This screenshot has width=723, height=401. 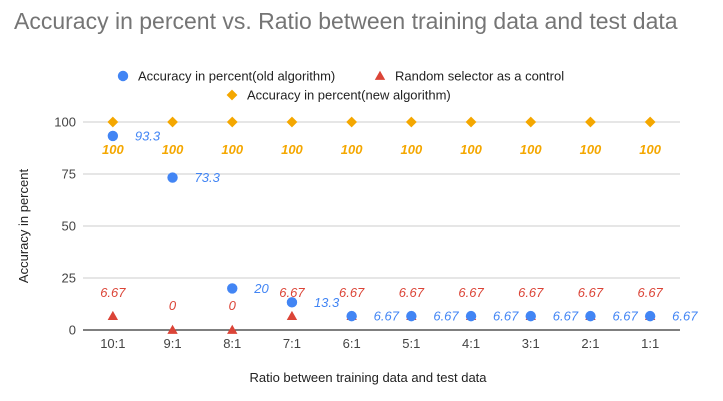 I want to click on old-algorithm-data-label: 73.3, so click(x=208, y=177).